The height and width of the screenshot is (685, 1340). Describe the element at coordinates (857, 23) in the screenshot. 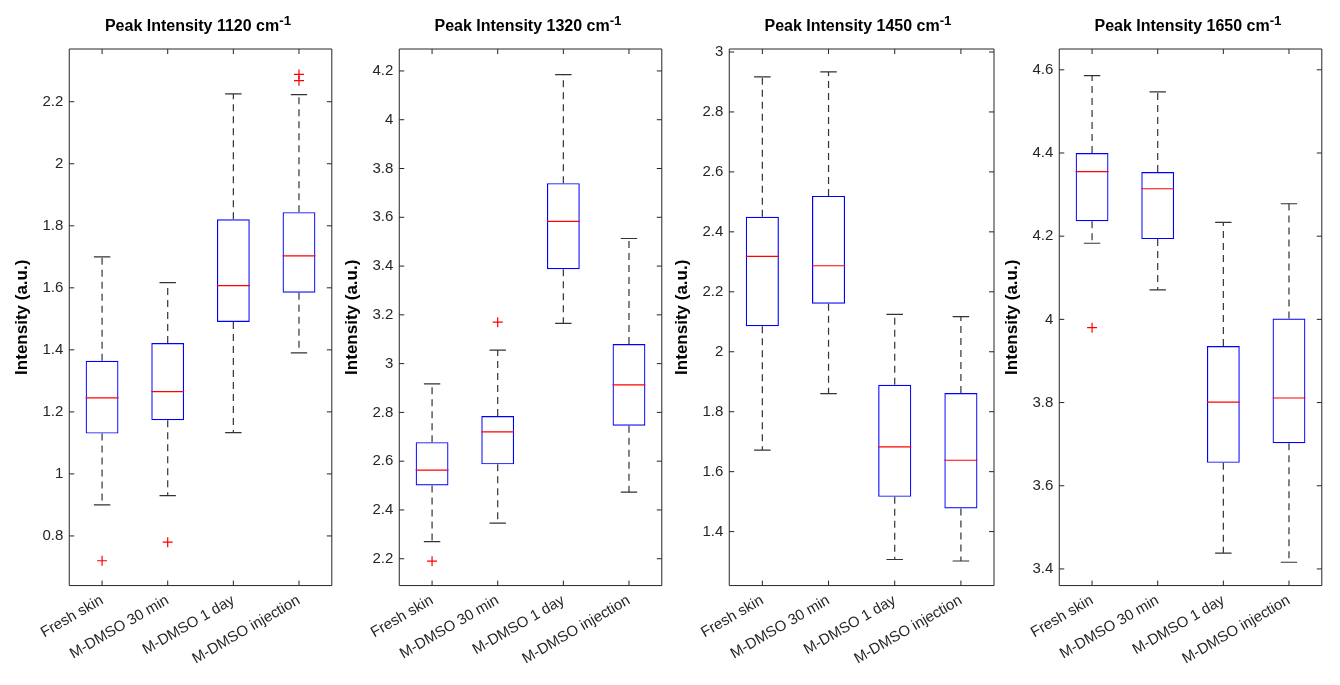

I see `chart-title: Peak Intensity 1450 cm$^{-1}$` at that location.